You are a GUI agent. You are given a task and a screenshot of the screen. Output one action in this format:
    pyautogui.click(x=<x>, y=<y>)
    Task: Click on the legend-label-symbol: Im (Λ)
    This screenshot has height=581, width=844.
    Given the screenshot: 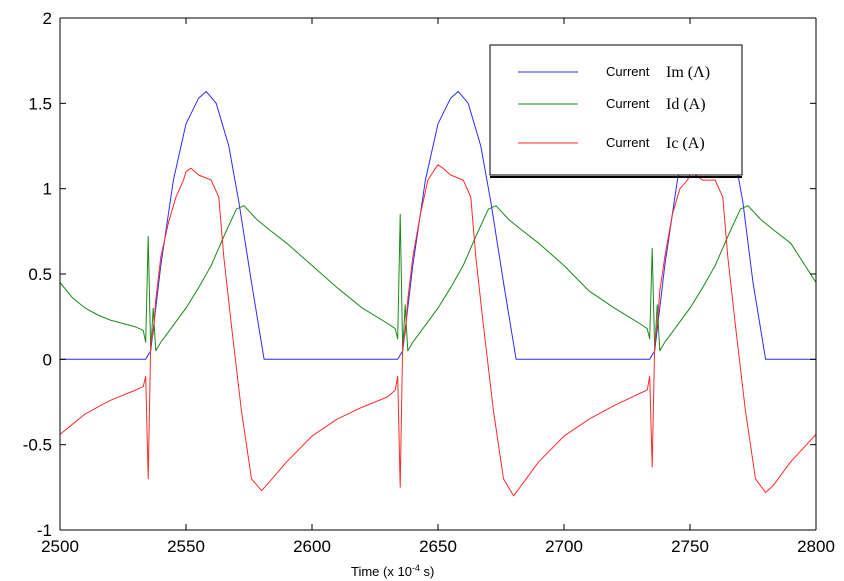 What is the action you would take?
    pyautogui.click(x=688, y=72)
    